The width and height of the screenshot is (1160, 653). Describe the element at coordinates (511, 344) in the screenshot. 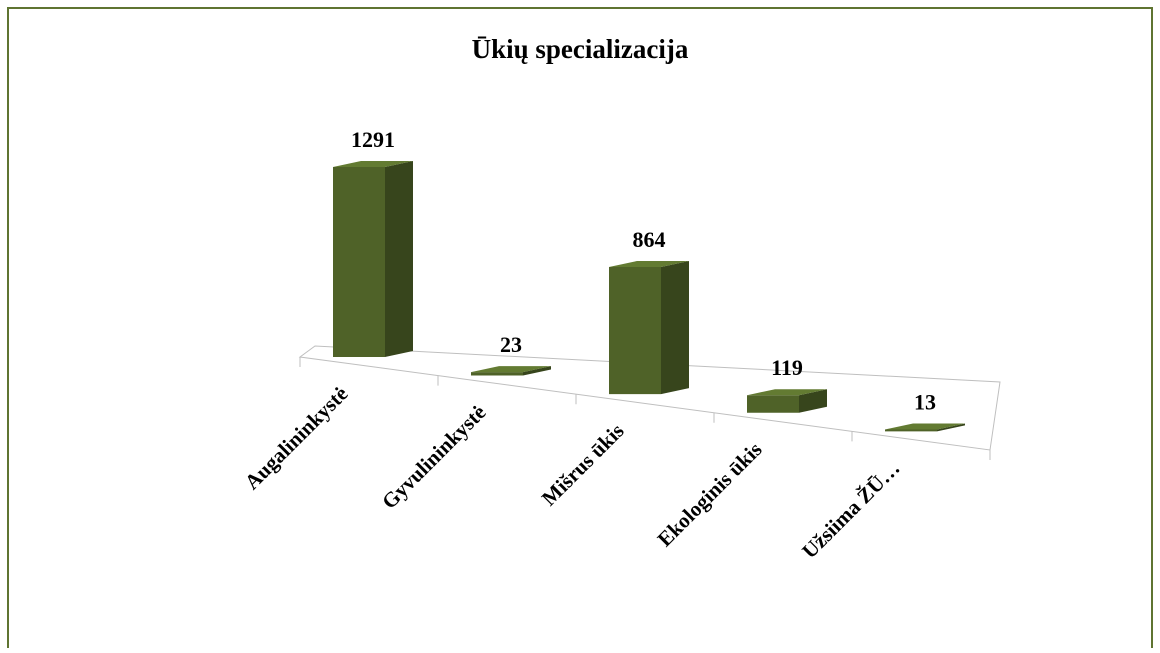

I see `data-label: 23` at that location.